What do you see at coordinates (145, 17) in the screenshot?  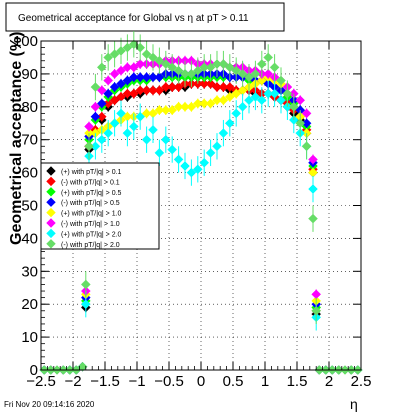 I see `title-box` at bounding box center [145, 17].